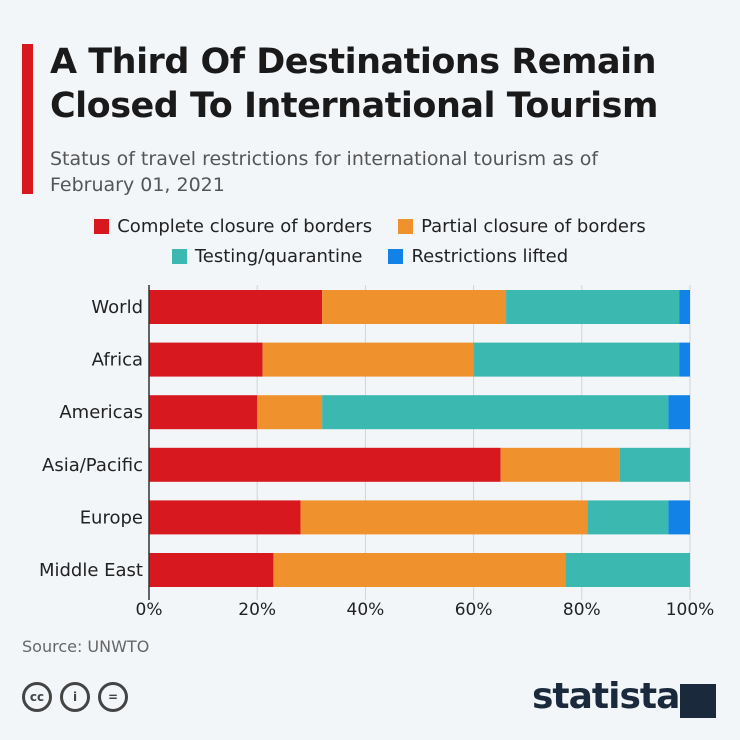 This screenshot has width=740, height=740. Describe the element at coordinates (698, 701) in the screenshot. I see `statista-logo-mark` at that location.